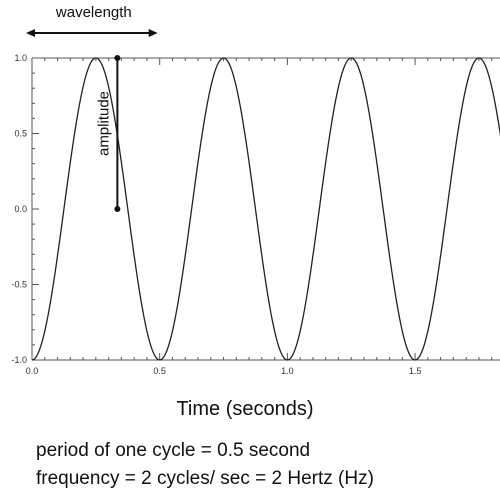 The image size is (500, 500). Describe the element at coordinates (93, 12) in the screenshot. I see `wavelength-label: wavelength` at that location.